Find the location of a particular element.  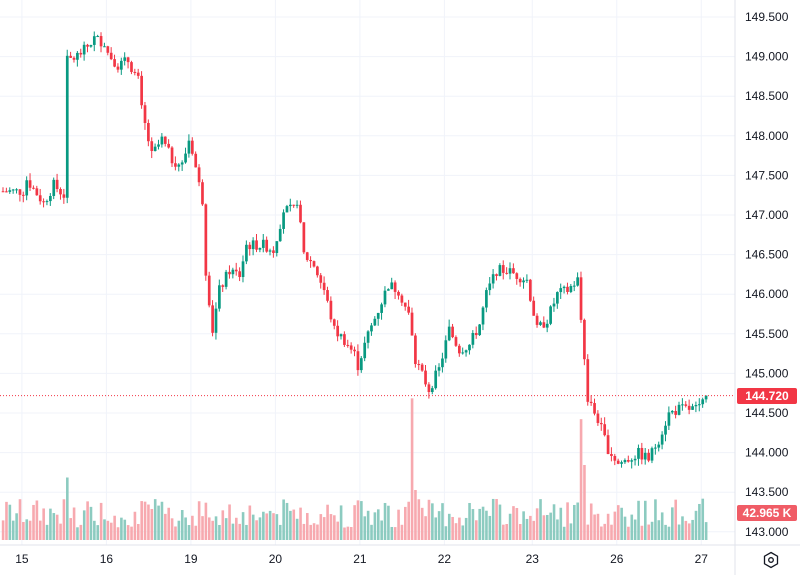

time-tick-label: 15 is located at coordinates (22, 559).